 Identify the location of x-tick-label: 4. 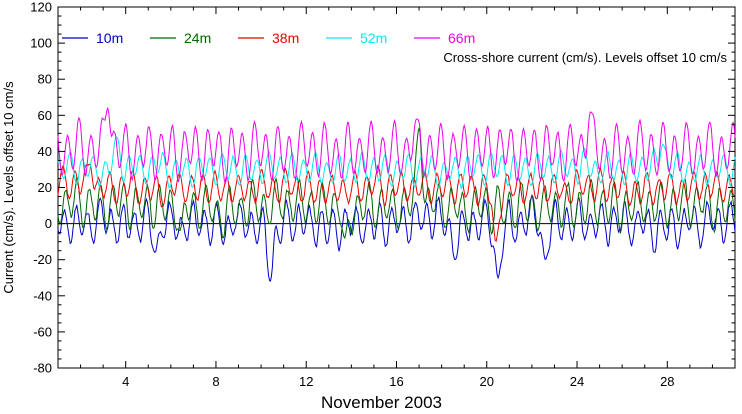
(125, 381).